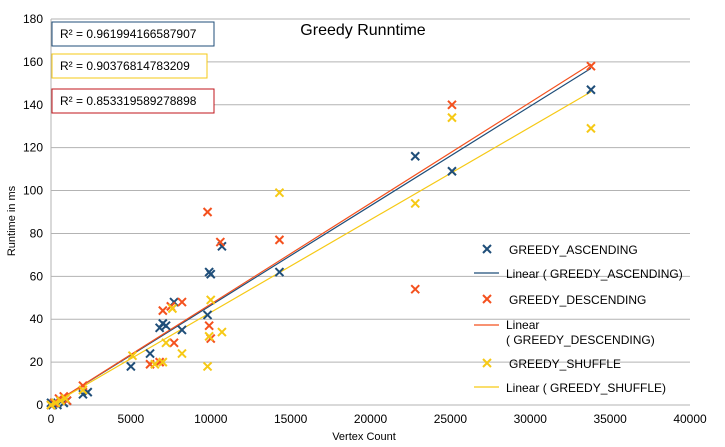  I want to click on legend-entry-descending: GREEDY_DESCENDING, so click(564, 300).